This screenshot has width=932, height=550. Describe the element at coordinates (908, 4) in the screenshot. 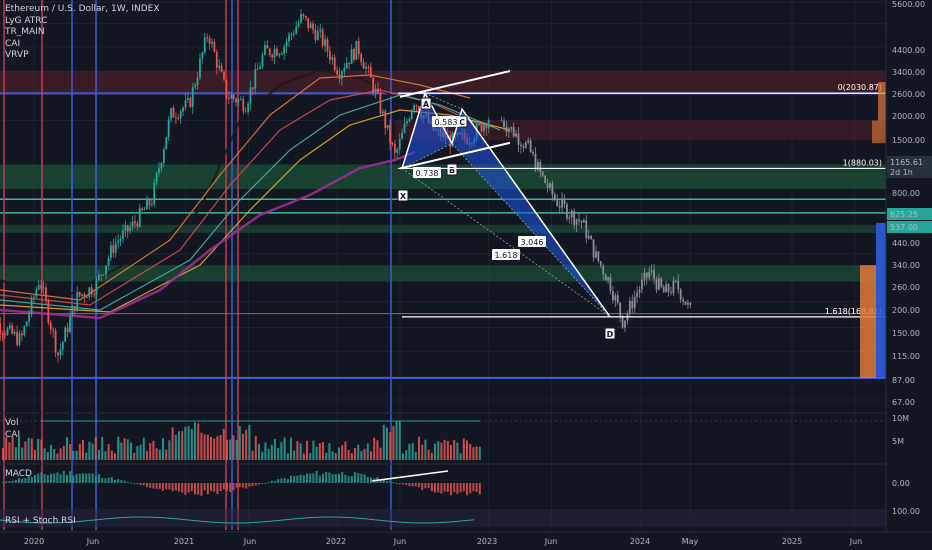

I see `price-tick-label: 5600.00` at that location.